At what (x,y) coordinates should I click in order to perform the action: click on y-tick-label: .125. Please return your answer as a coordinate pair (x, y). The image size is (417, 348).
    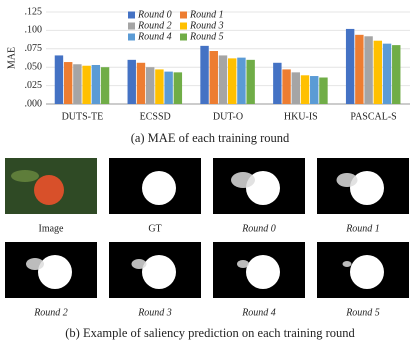
    Looking at the image, I should click on (34, 11).